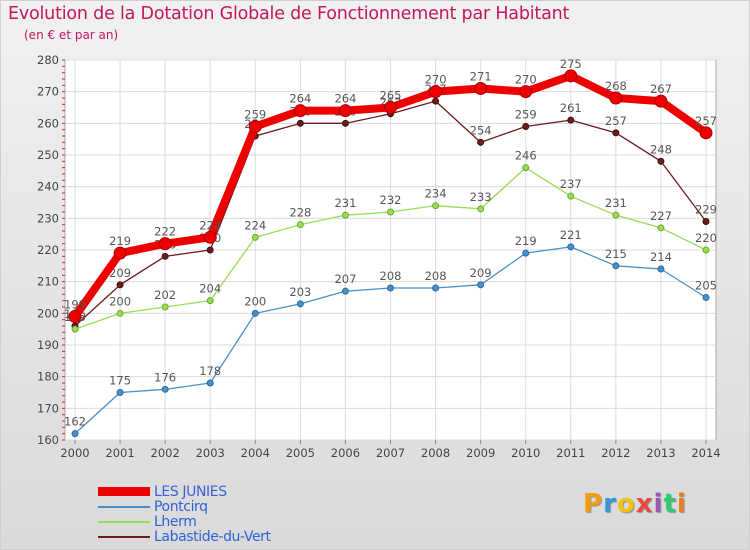 The image size is (750, 550). What do you see at coordinates (212, 536) in the screenshot?
I see `legend-label: Labastide-du-Vert` at bounding box center [212, 536].